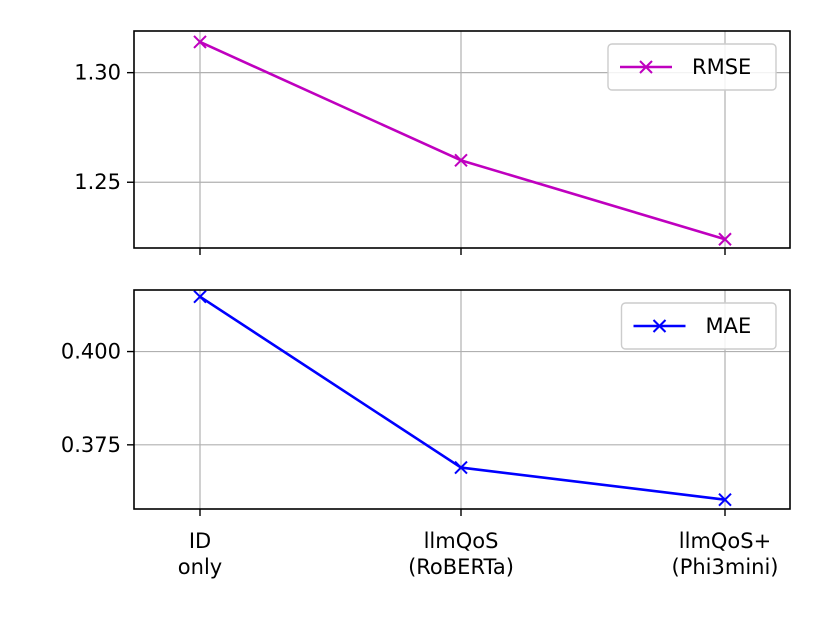 The image size is (830, 623). I want to click on panel-2-xtick-label-line-2-1: (Phi3mini), so click(725, 567).